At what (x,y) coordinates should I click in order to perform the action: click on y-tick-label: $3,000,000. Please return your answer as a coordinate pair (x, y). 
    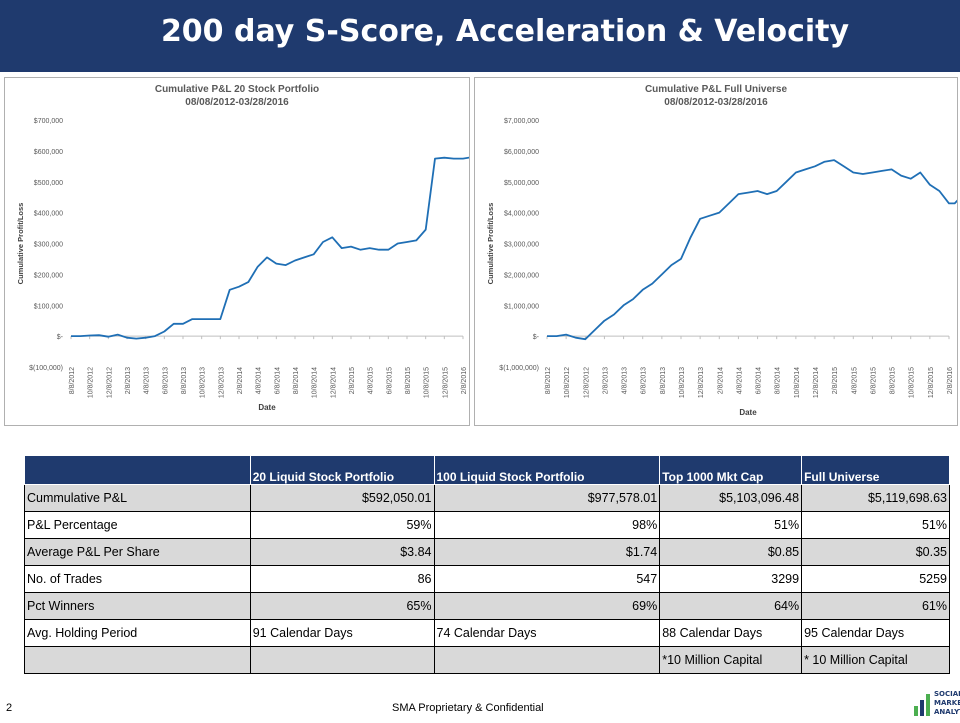
    Looking at the image, I should click on (521, 245).